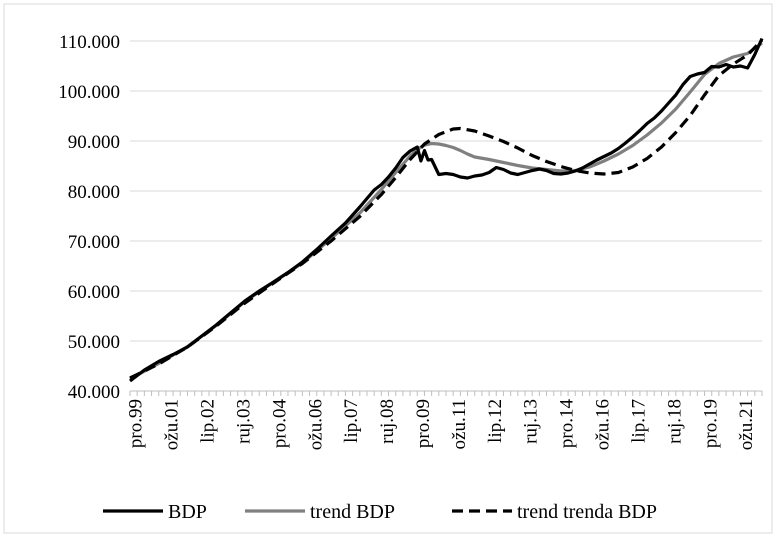 This screenshot has width=776, height=537. I want to click on x-tick-label: pro.14, so click(567, 424).